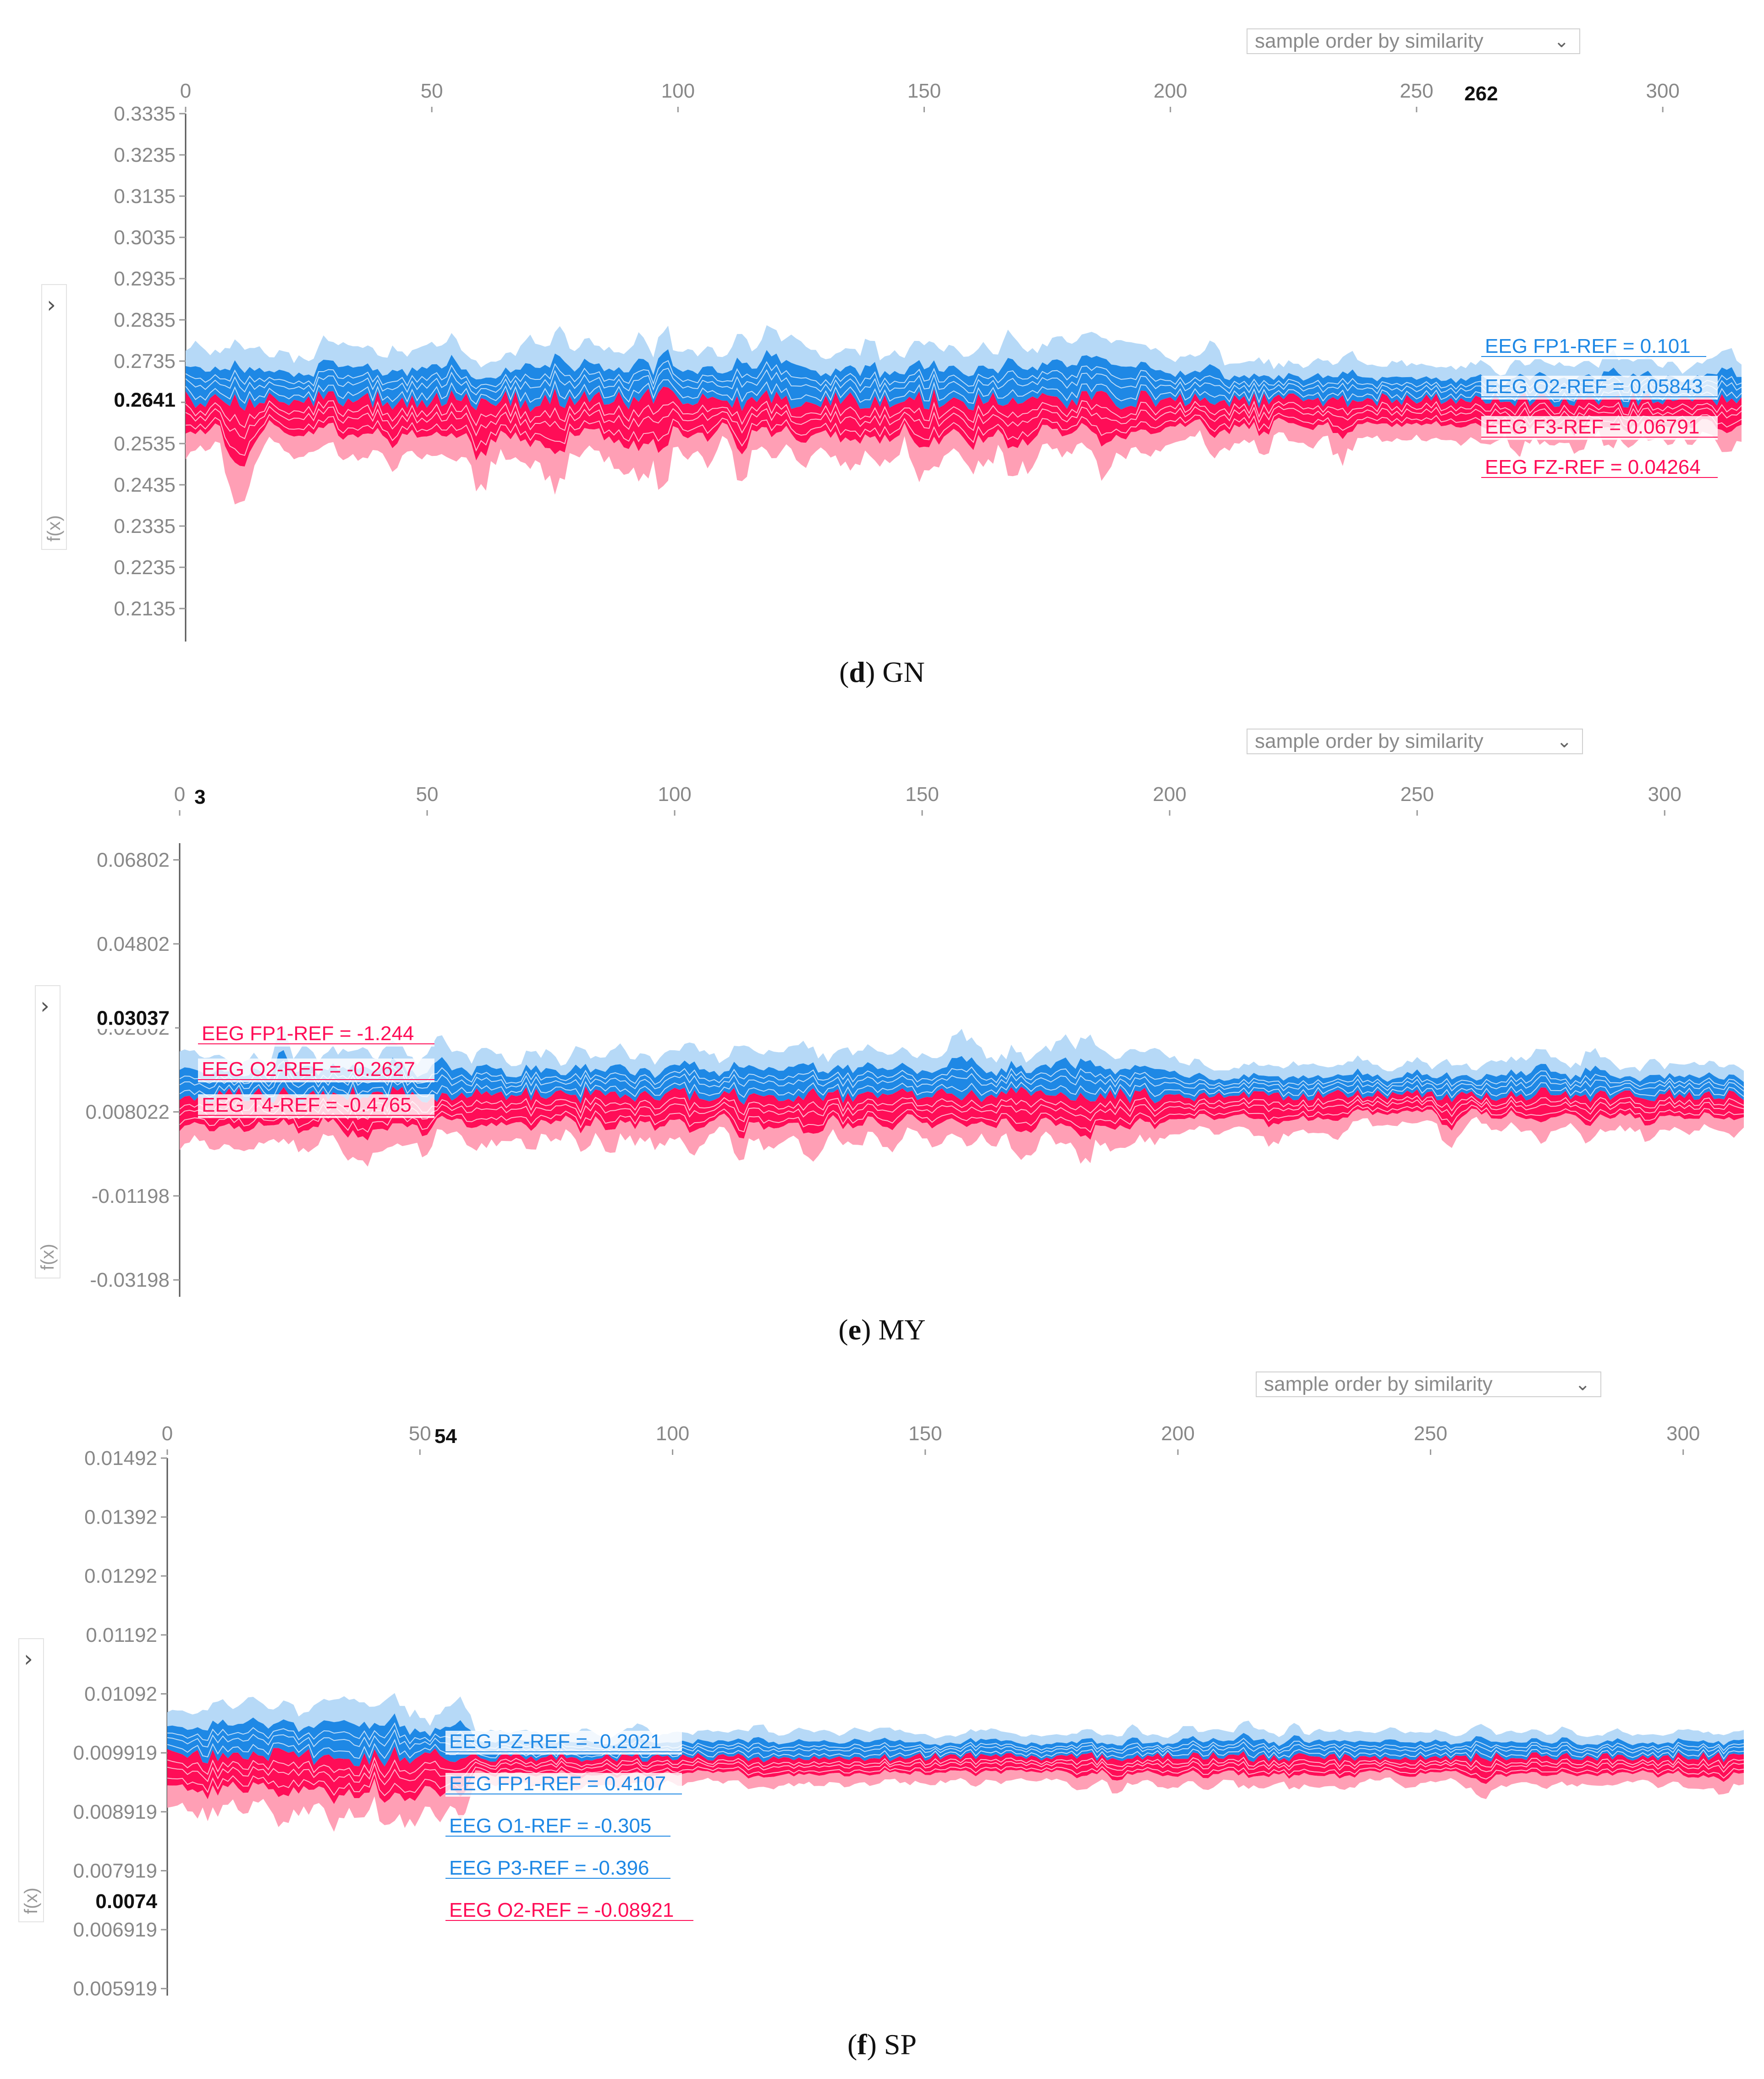  I want to click on highlight-value-label: 0.03037, so click(133, 1019).